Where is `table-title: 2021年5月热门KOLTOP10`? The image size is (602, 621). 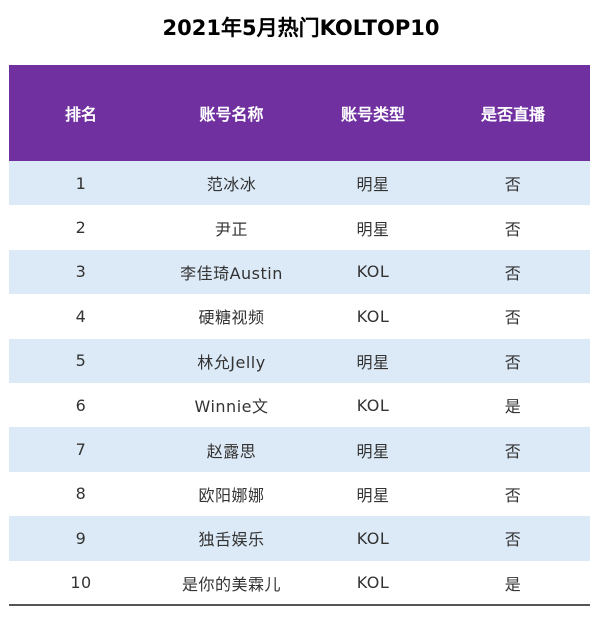
table-title: 2021年5月热门KOLTOP10 is located at coordinates (301, 28).